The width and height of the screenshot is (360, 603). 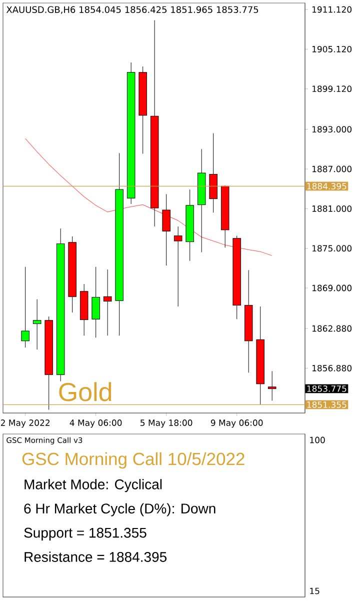 What do you see at coordinates (332, 208) in the screenshot?
I see `y-tick-label: 1881.000` at bounding box center [332, 208].